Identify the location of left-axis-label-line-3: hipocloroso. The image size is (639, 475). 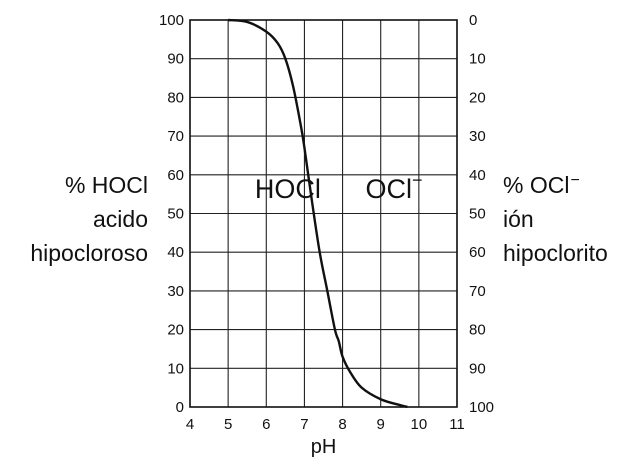
(89, 253).